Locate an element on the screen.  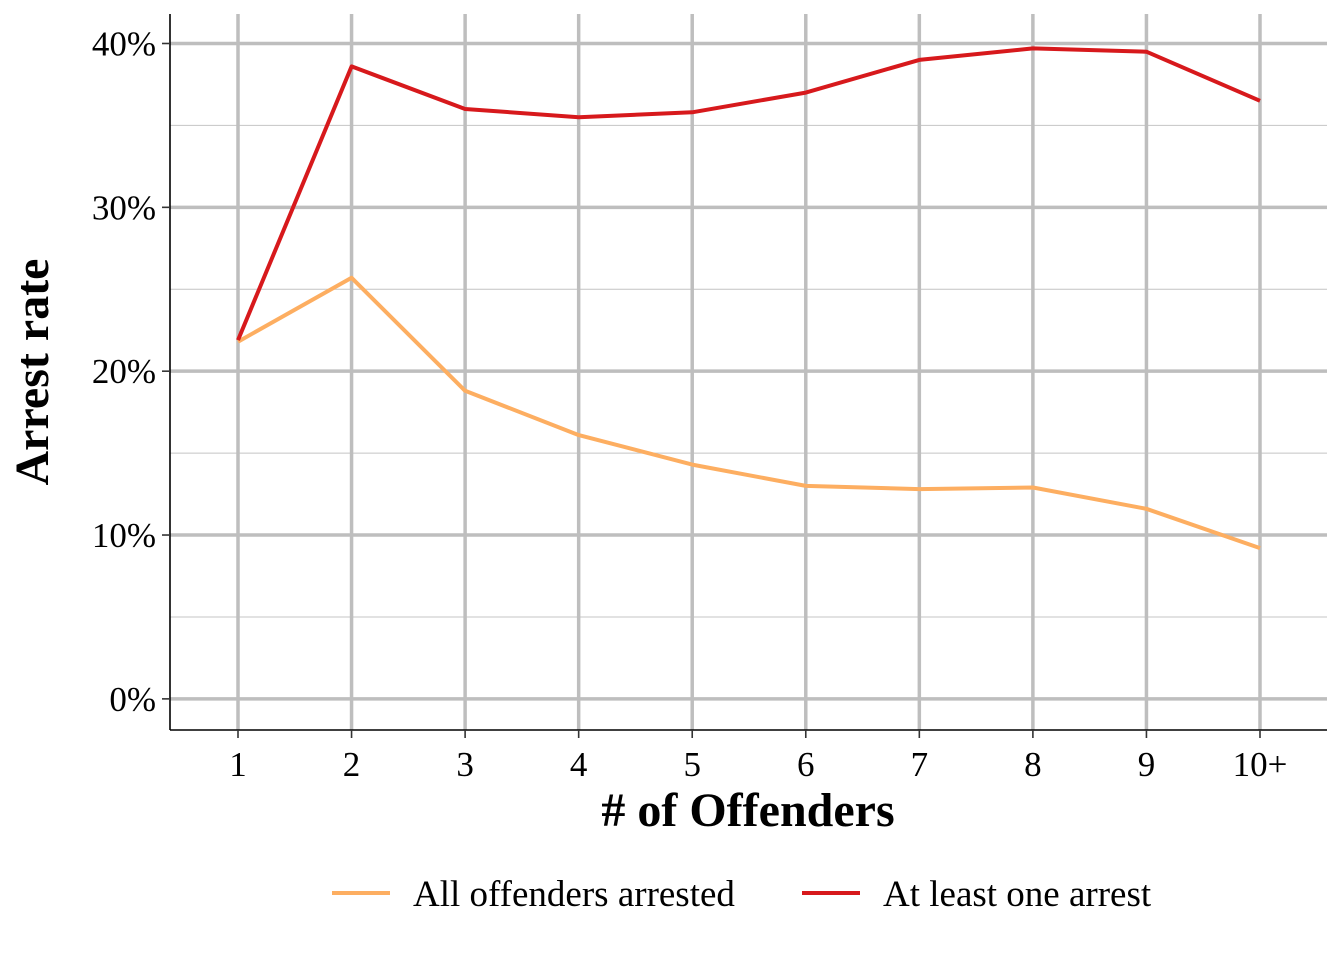
y-tick-label: 40% is located at coordinates (124, 43).